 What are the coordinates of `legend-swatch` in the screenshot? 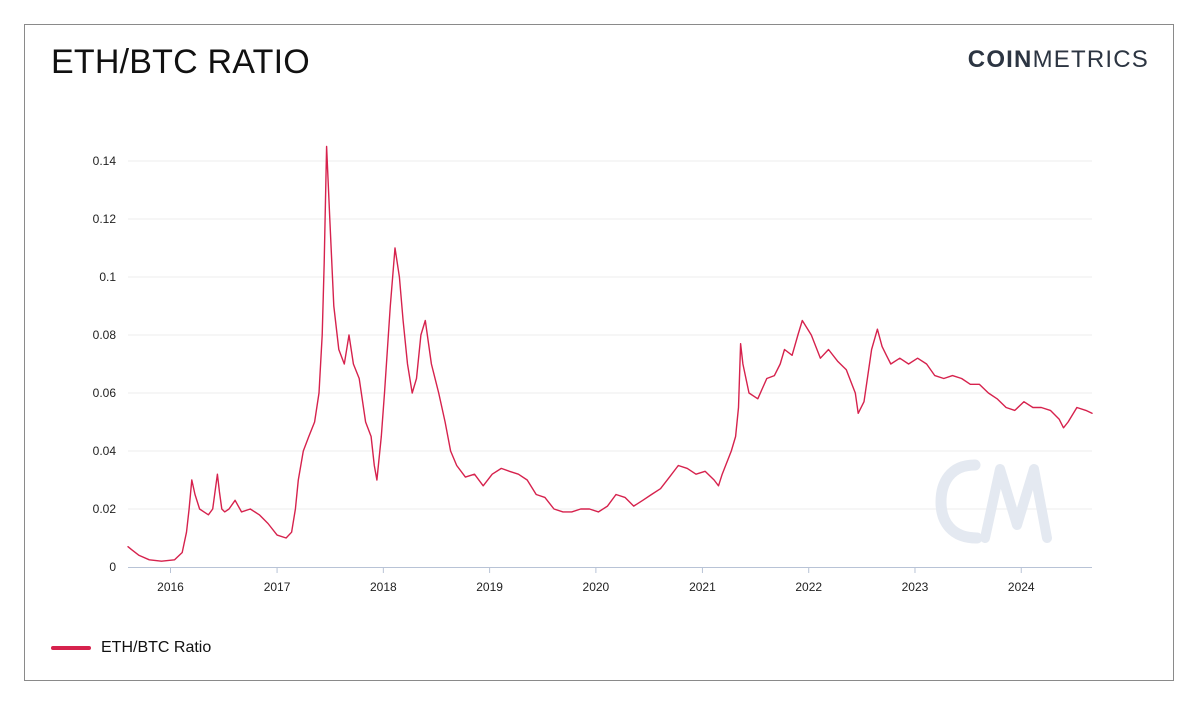 It's located at (71, 648).